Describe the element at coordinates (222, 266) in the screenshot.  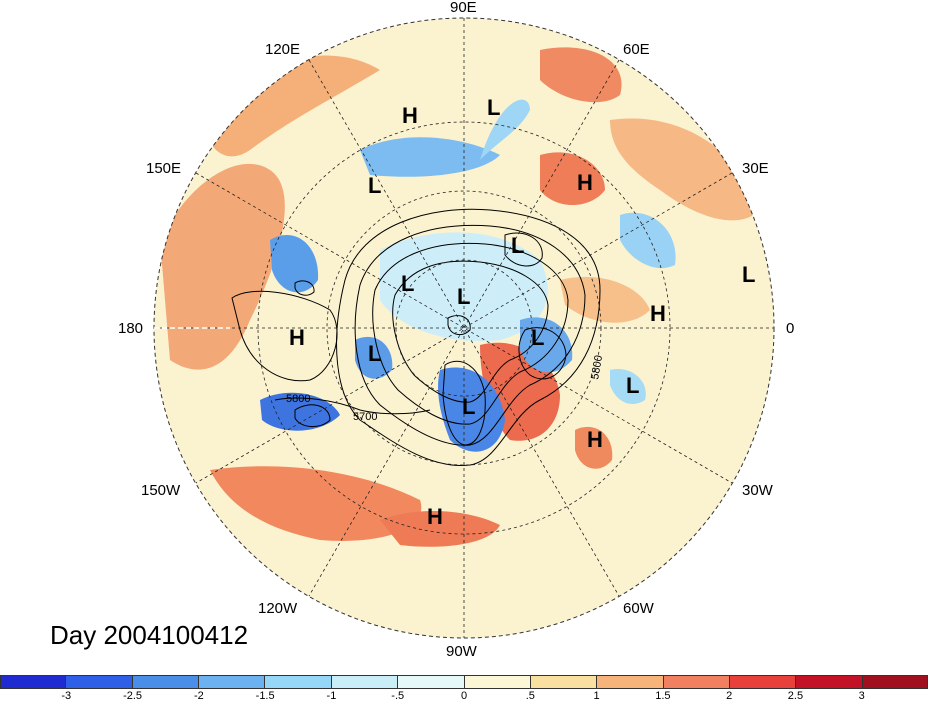
I see `warm-anomaly-west` at that location.